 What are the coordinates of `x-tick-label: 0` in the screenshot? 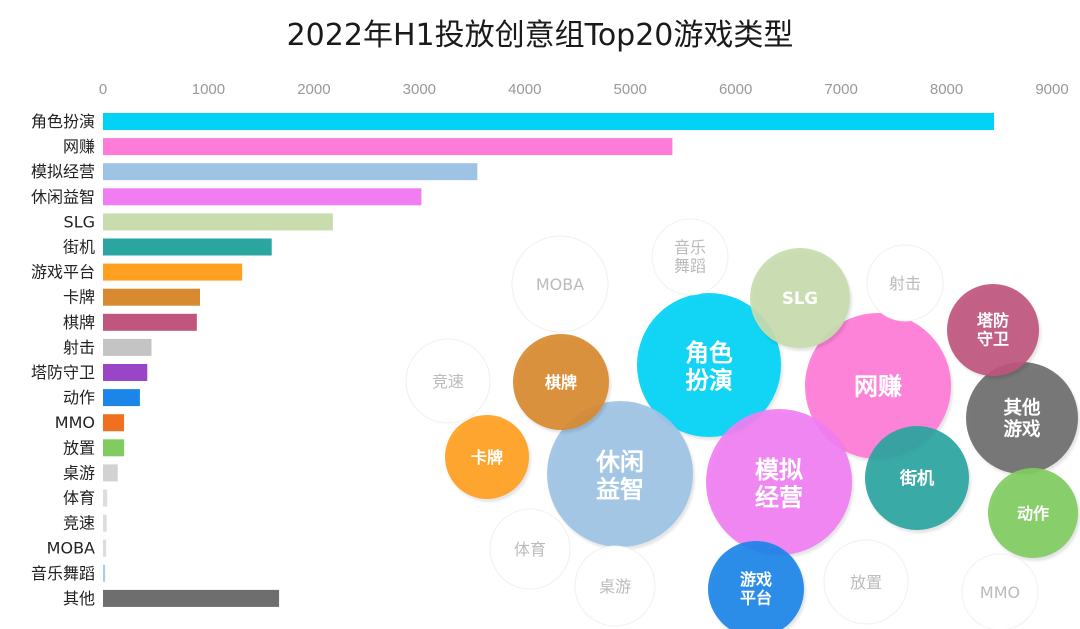 It's located at (103, 89).